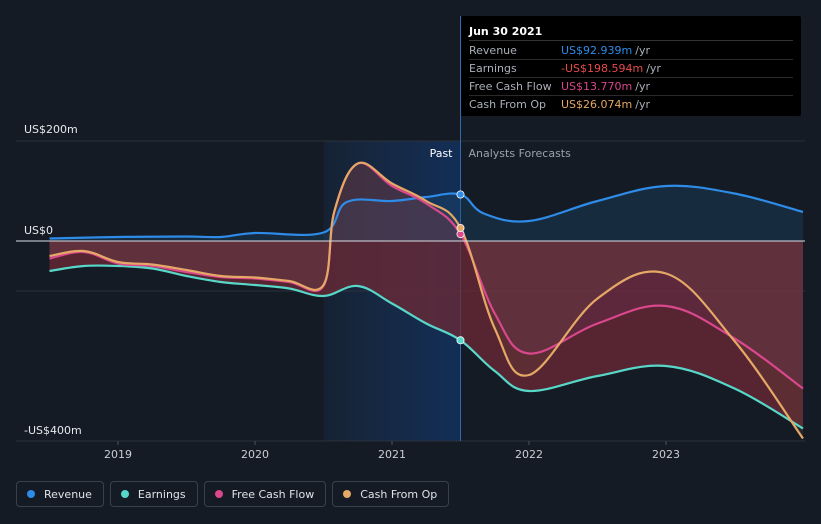 The height and width of the screenshot is (524, 821). I want to click on revenue-marker, so click(460, 194).